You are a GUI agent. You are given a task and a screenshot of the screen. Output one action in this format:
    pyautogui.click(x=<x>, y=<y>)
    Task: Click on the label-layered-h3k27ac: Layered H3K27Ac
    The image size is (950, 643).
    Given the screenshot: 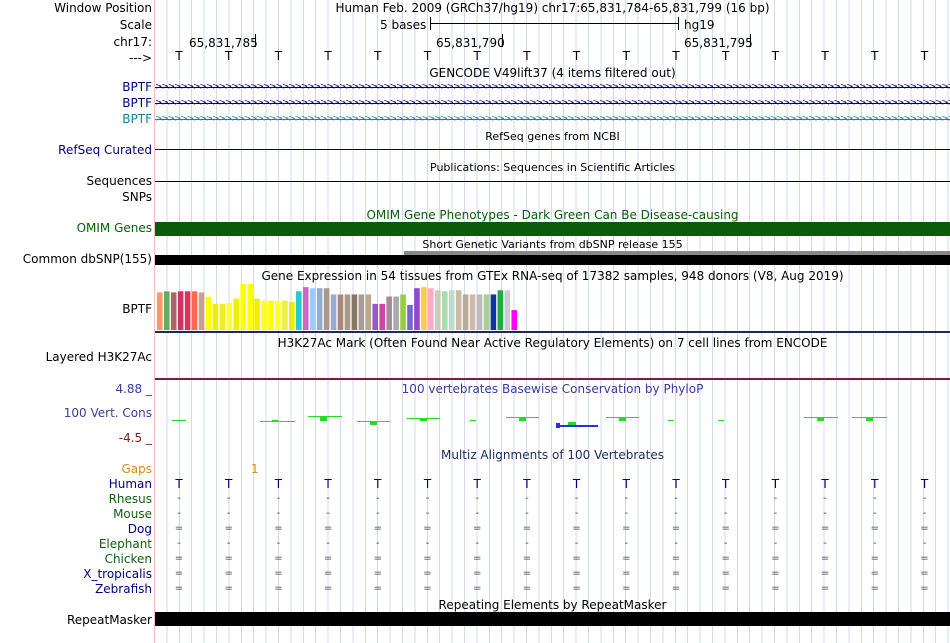 What is the action you would take?
    pyautogui.click(x=98, y=357)
    